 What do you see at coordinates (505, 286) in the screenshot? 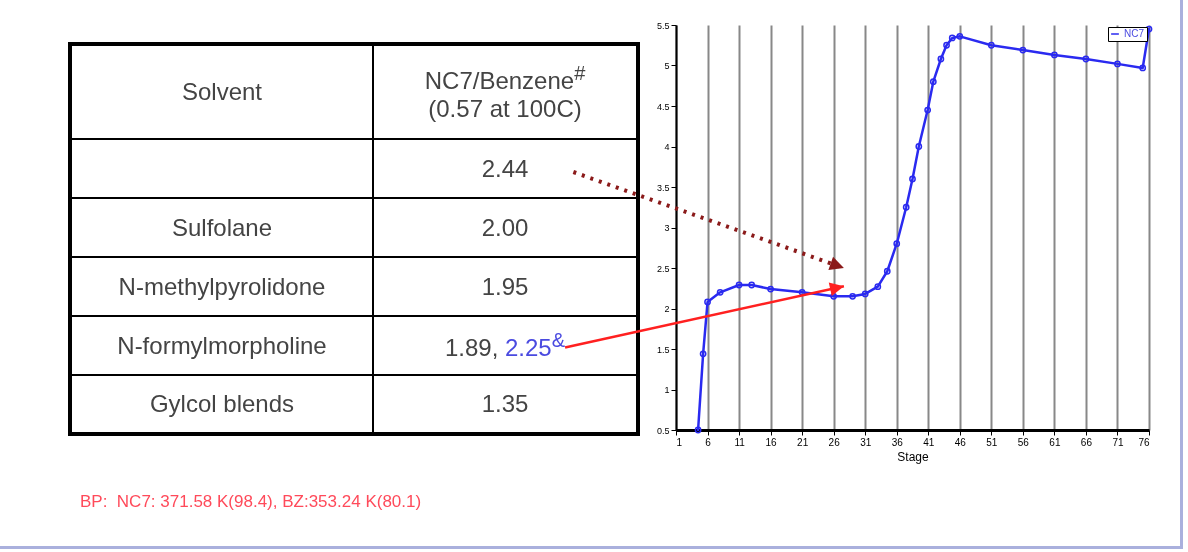
I see `text: 1.95` at bounding box center [505, 286].